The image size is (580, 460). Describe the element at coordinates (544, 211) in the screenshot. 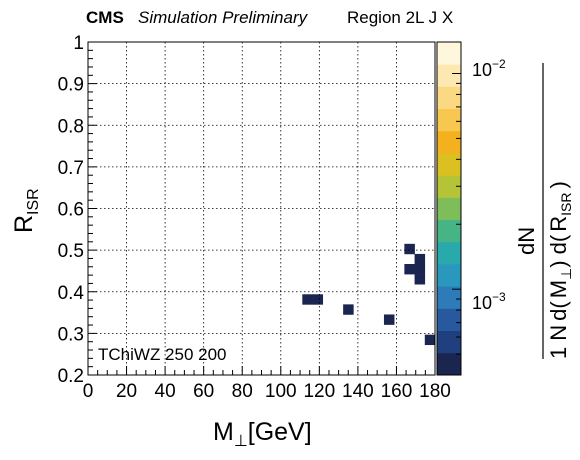

I see `z-axis-title: dN 1Nd(M⊥) d(RISR)` at that location.